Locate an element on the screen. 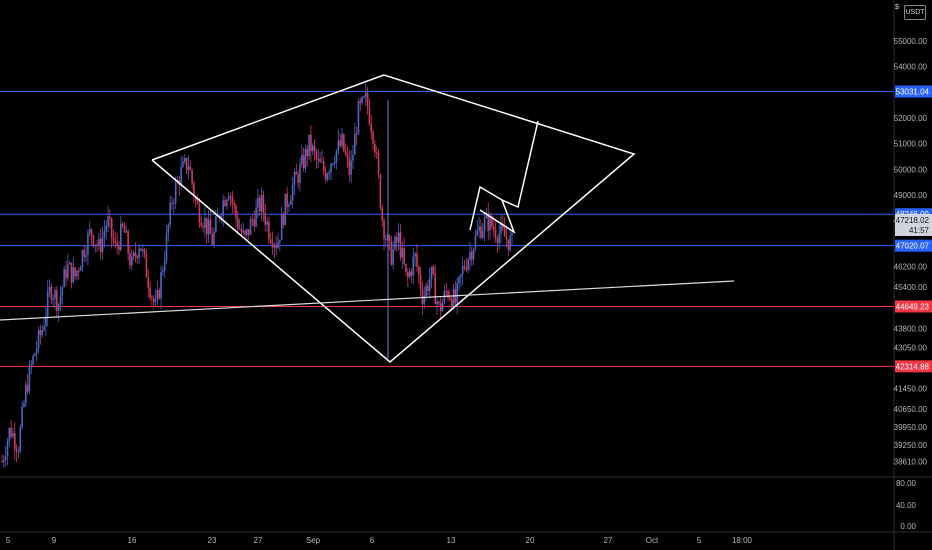  projection-path is located at coordinates (520, 164).